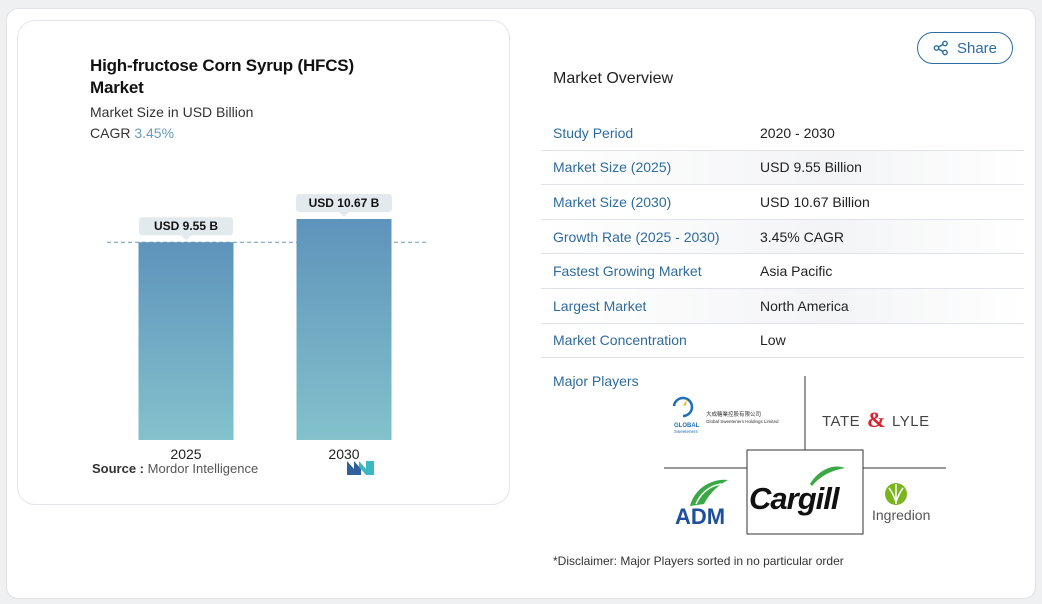  I want to click on svg-text: TATE, so click(841, 421).